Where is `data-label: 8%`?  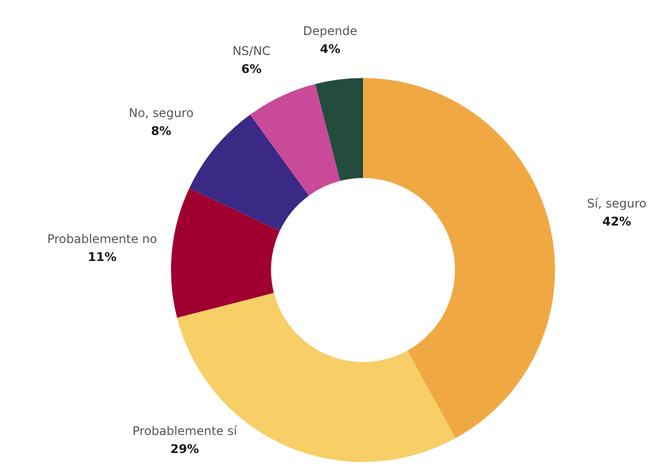 data-label: 8% is located at coordinates (161, 131).